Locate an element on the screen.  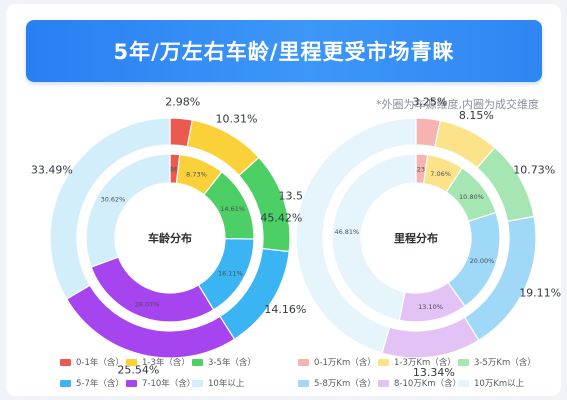
legend-label: 8-10万Km（含） is located at coordinates (428, 384).